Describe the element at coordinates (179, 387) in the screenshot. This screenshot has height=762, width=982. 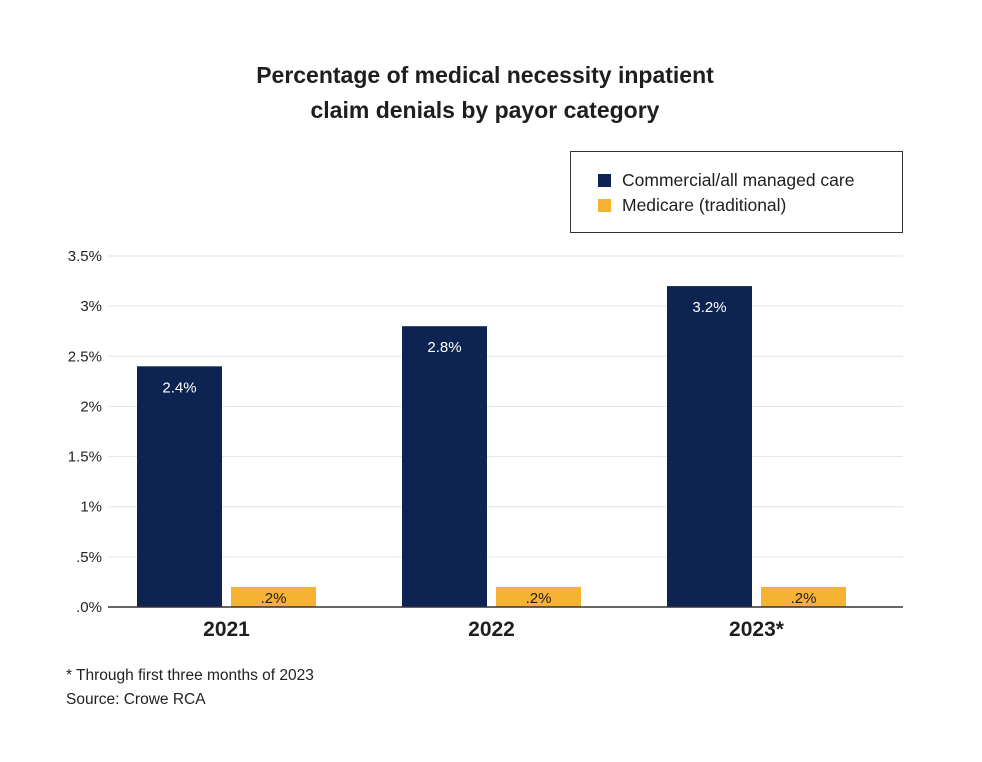
I see `value-label-commercial: 2.4%` at that location.